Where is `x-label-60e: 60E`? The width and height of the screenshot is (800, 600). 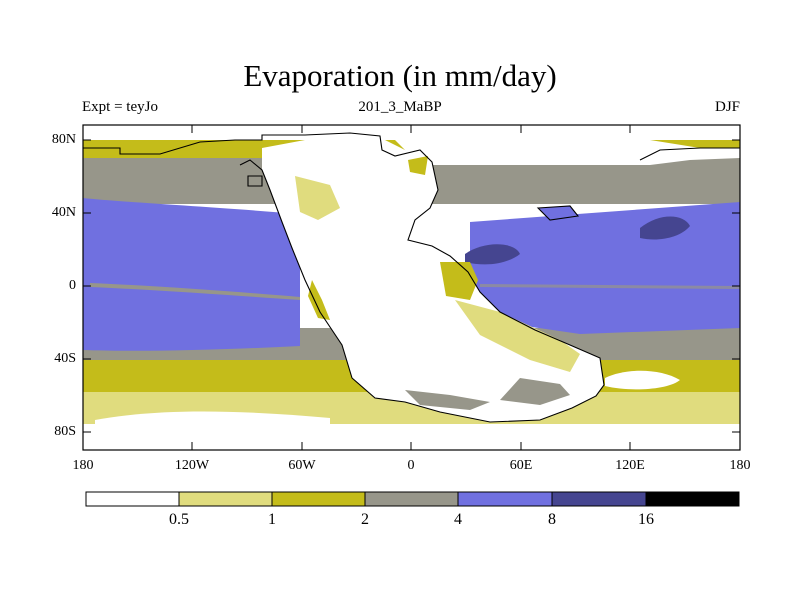
x-label-60e: 60E is located at coordinates (521, 465).